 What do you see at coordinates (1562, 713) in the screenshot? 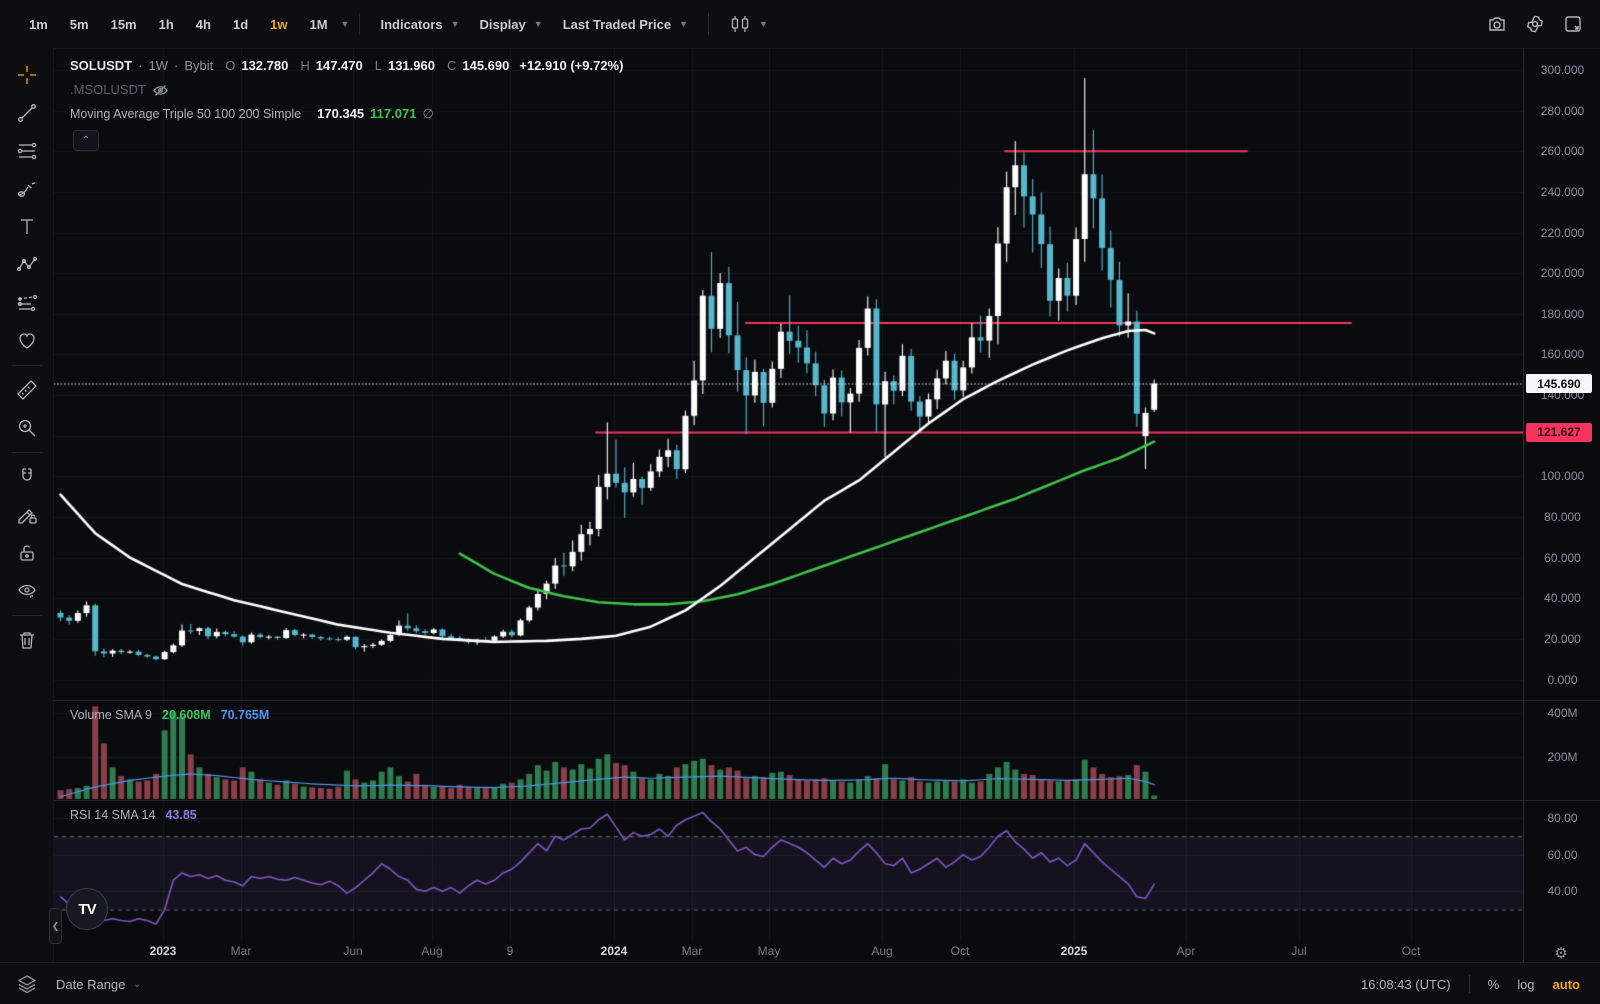
I see `volume-tick-400M: 400M` at bounding box center [1562, 713].